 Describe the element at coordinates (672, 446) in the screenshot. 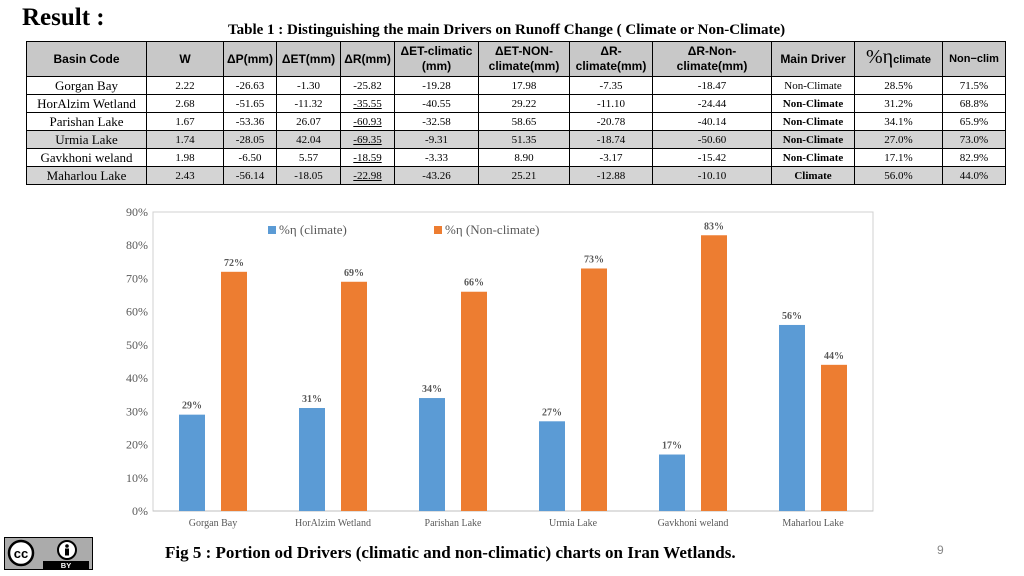

I see `data-label: 17%` at that location.